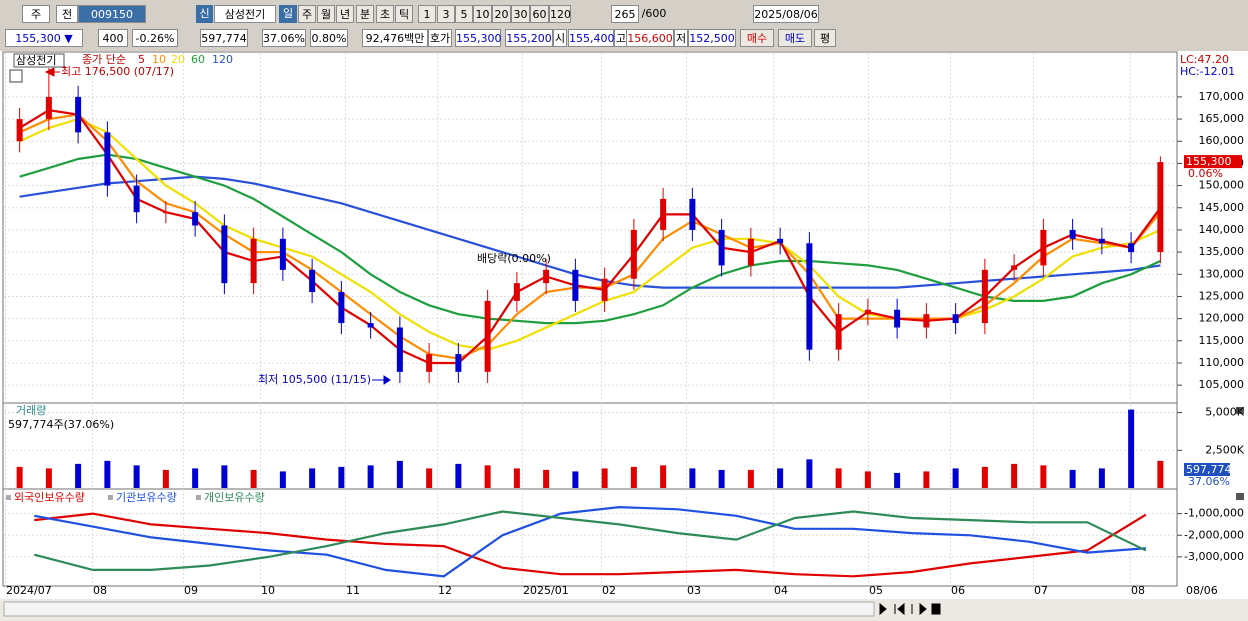 This screenshot has height=621, width=1248. I want to click on y-tick-label: 2,500K, so click(1224, 449).